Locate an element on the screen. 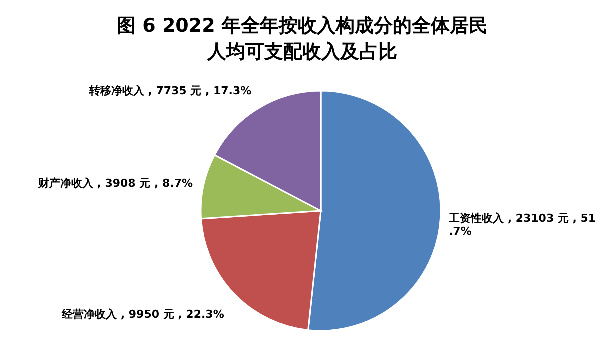 This screenshot has height=340, width=605. slice-label: 转移净收入 , 7735 元 , 17.3% is located at coordinates (170, 91).